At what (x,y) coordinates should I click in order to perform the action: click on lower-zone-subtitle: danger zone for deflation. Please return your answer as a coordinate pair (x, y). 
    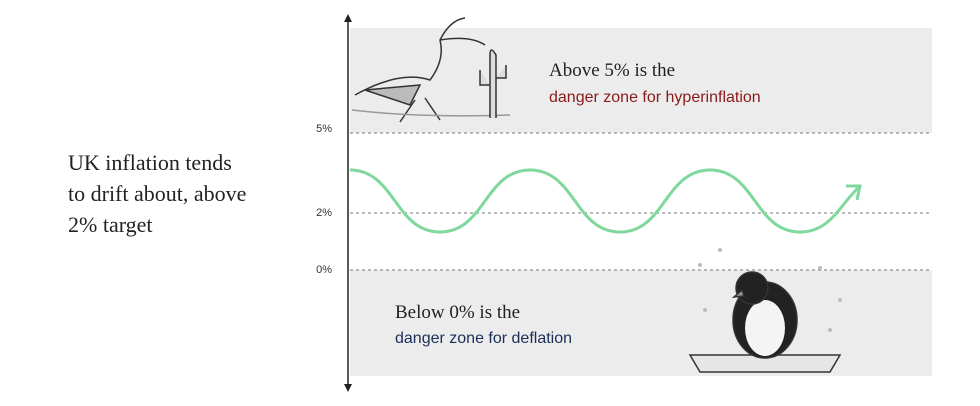
    Looking at the image, I should click on (483, 338).